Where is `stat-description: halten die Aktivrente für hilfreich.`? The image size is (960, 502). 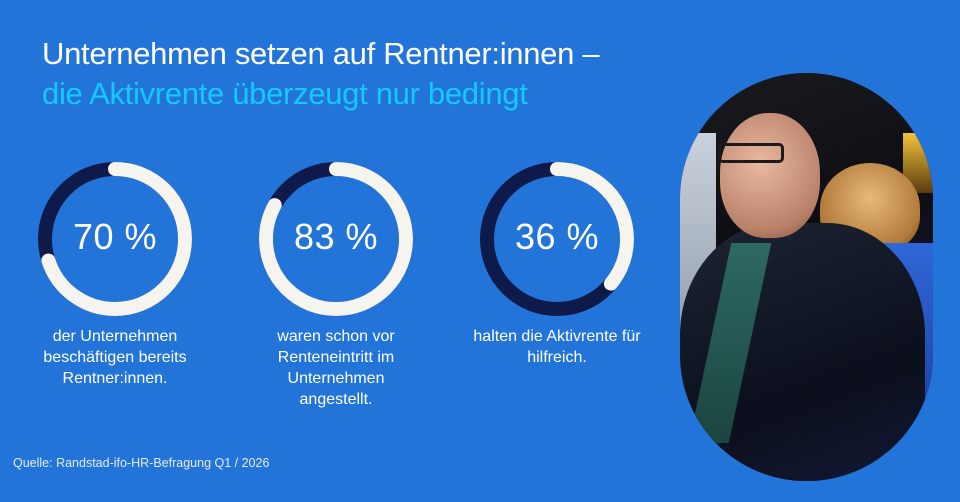 stat-description: halten die Aktivrente für hilfreich. is located at coordinates (557, 347).